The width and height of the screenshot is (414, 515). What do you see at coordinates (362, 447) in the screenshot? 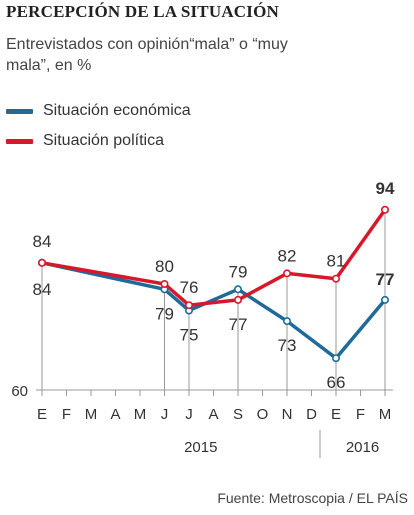
I see `year-label-2016: 2016` at bounding box center [362, 447].